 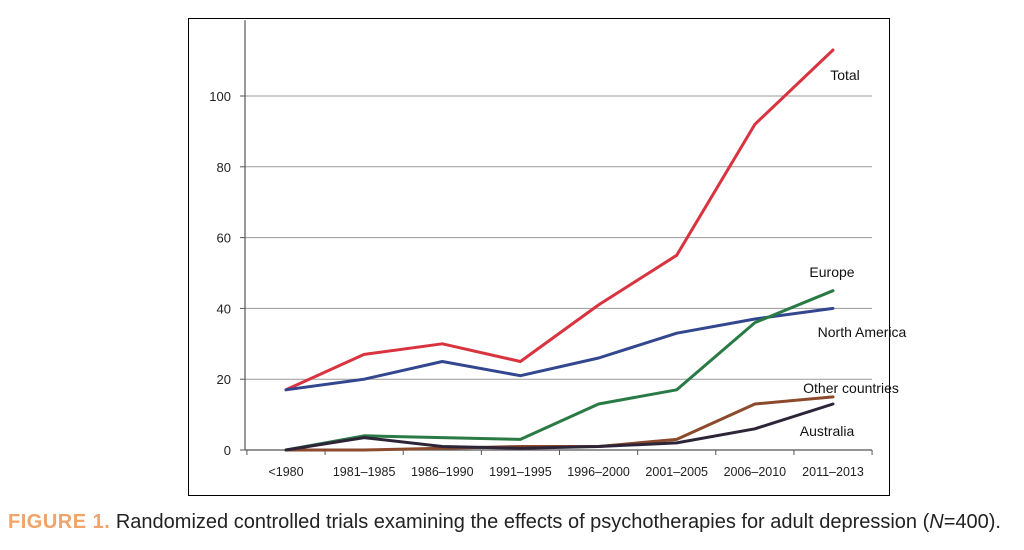 What do you see at coordinates (862, 332) in the screenshot?
I see `series-label-north-america: North America` at bounding box center [862, 332].